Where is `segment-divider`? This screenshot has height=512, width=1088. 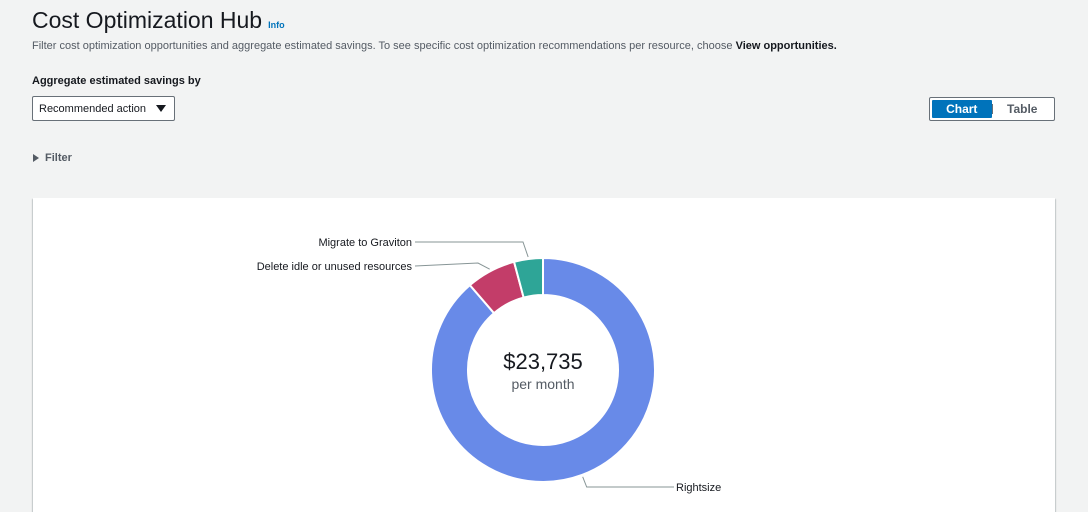 segment-divider is located at coordinates (992, 109).